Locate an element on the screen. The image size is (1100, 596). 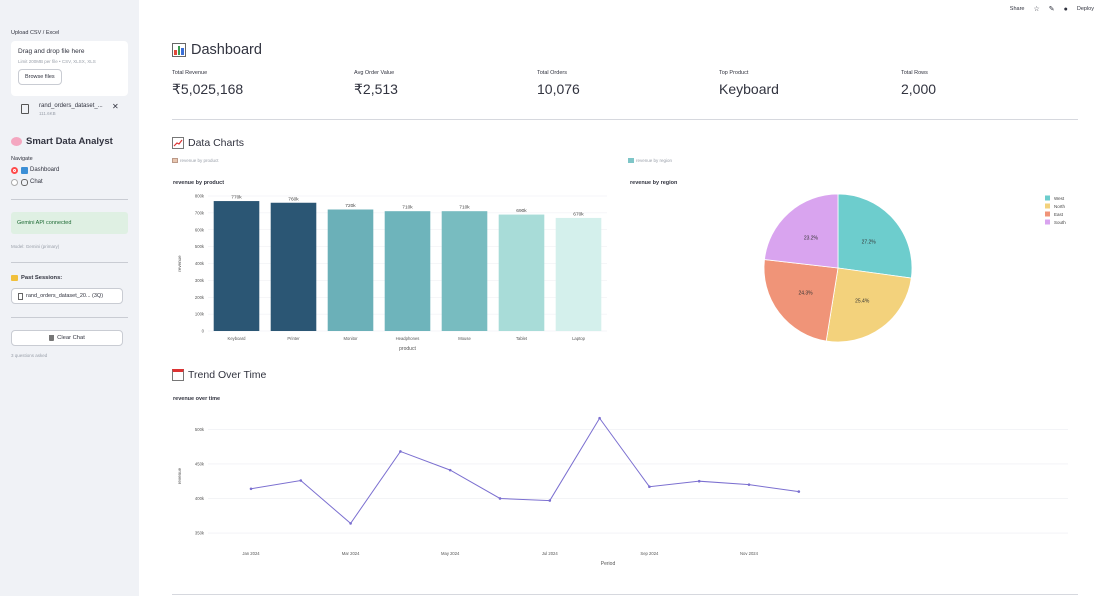
bar-value-label: 770k is located at coordinates (236, 198).